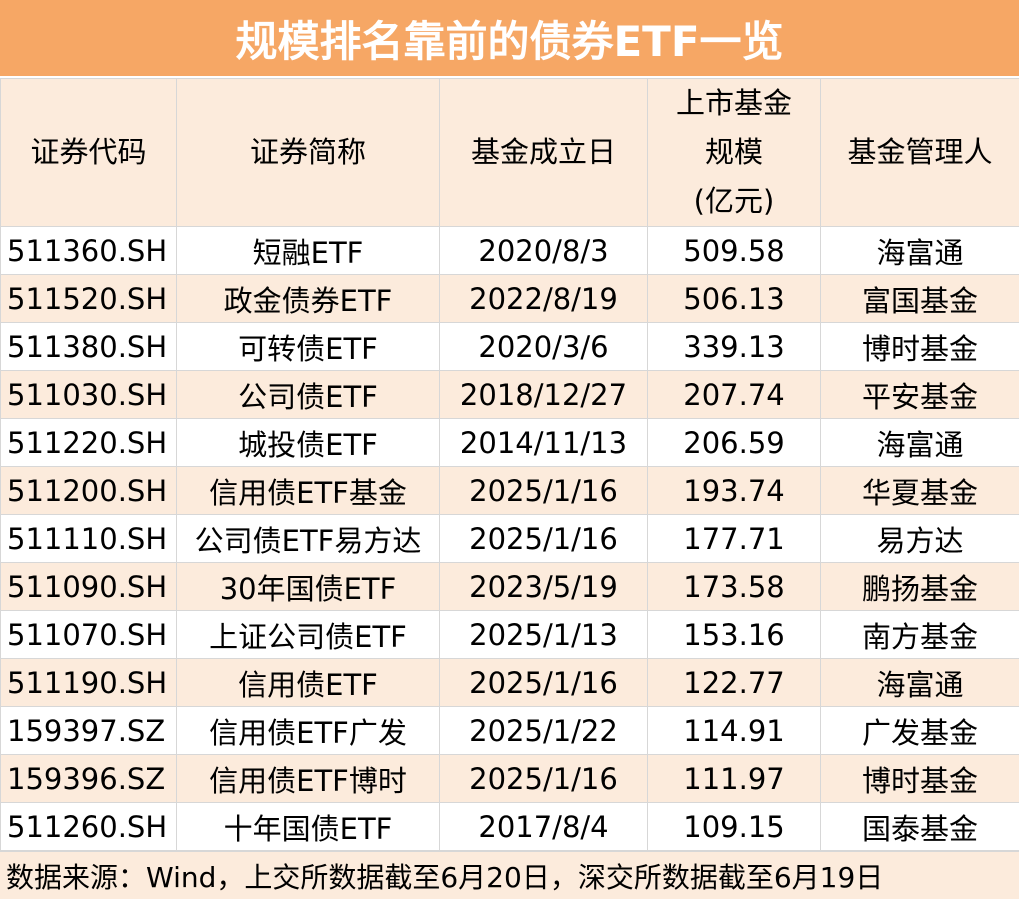  I want to click on cell-name: 上证公司债ETF, so click(308, 634).